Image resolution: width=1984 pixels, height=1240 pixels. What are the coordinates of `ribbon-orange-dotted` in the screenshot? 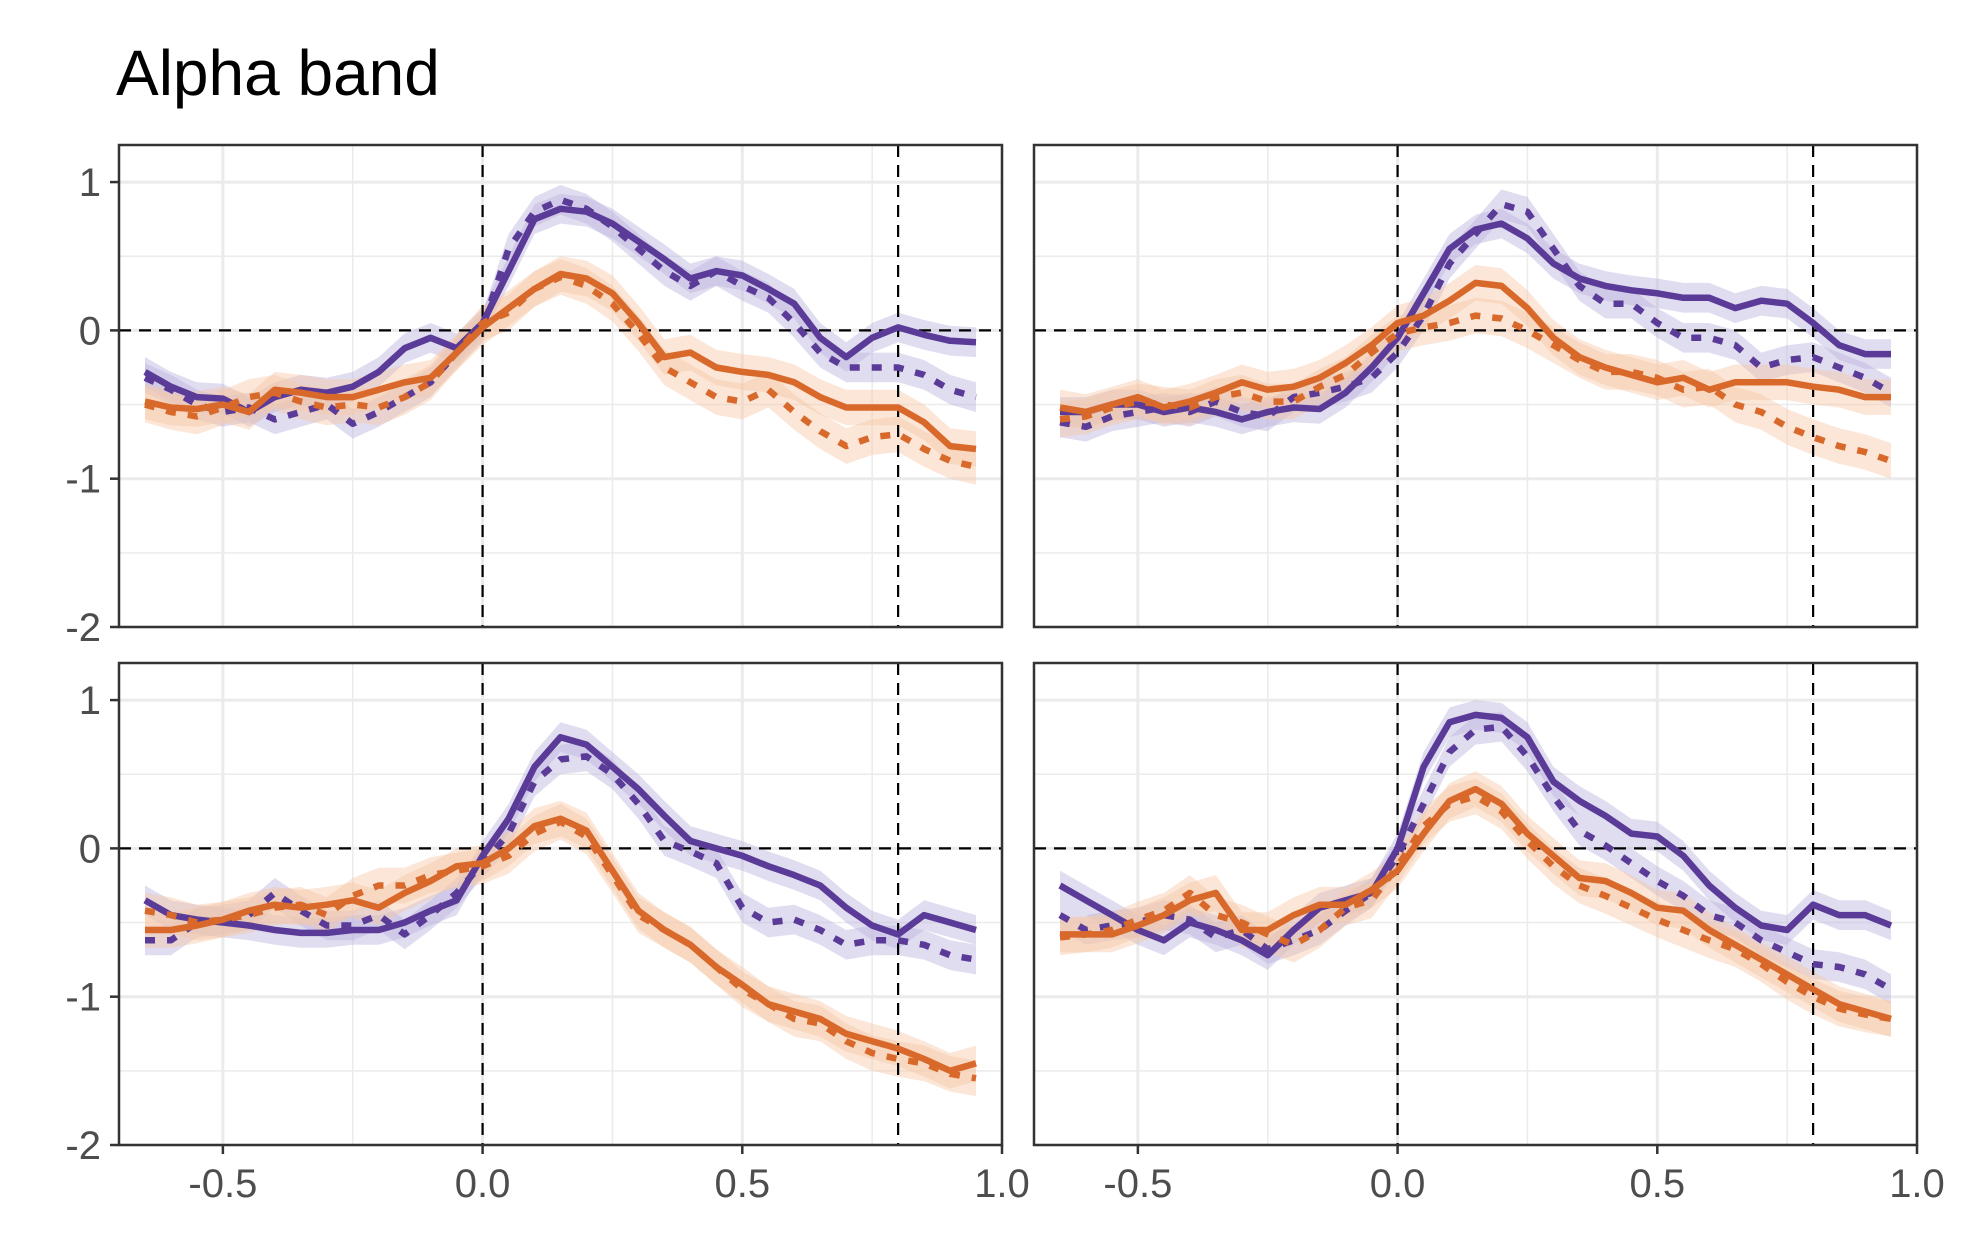 It's located at (560, 950).